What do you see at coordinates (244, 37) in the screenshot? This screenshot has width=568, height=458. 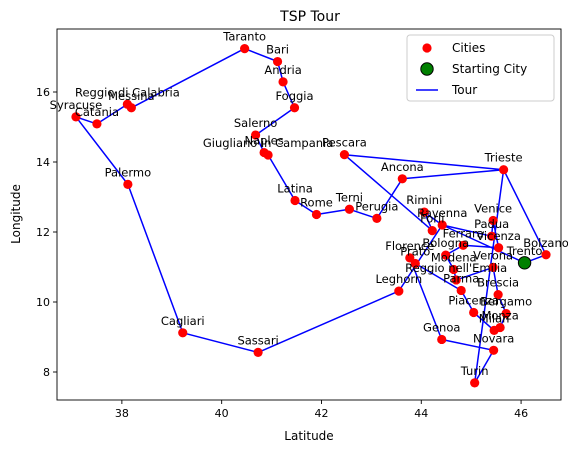 I see `city-label-0: Taranto` at bounding box center [244, 37].